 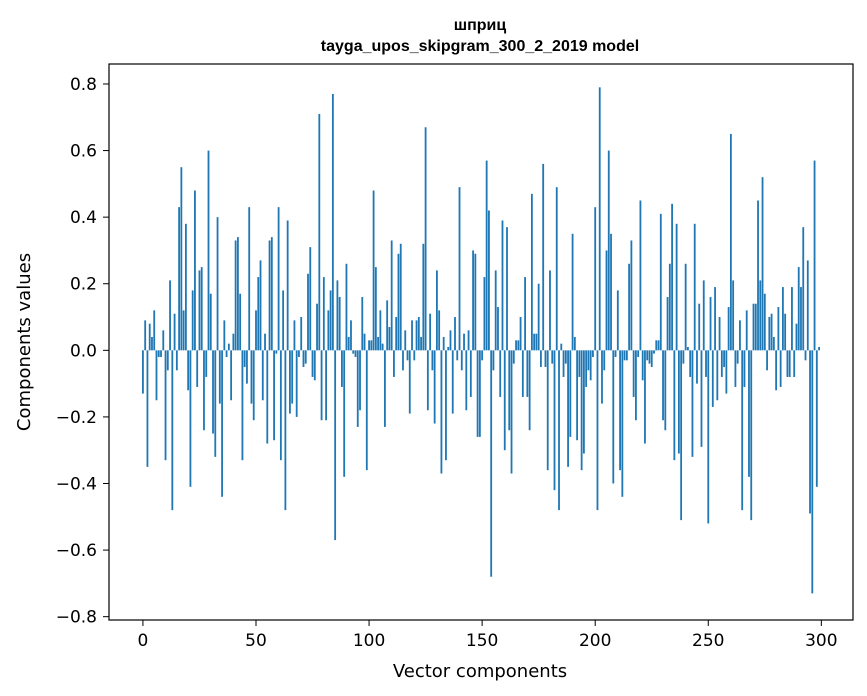 What do you see at coordinates (83, 285) in the screenshot?
I see `y-tick-label: 0.2` at bounding box center [83, 285].